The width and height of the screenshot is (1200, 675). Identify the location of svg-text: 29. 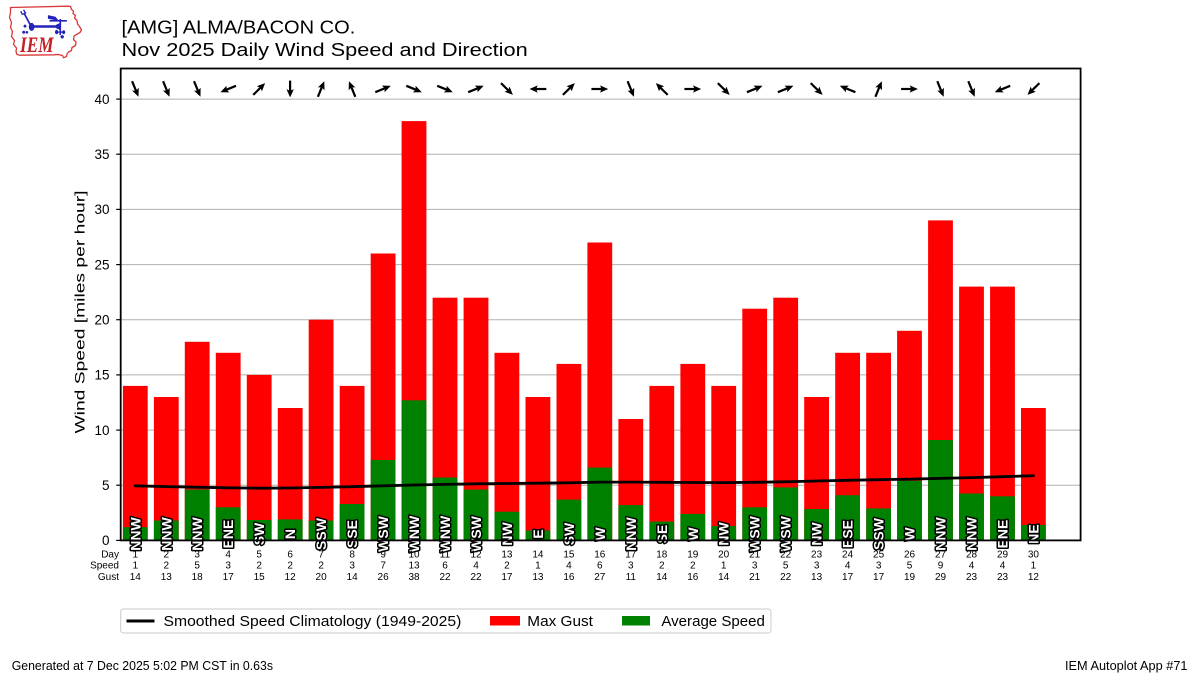
(941, 577).